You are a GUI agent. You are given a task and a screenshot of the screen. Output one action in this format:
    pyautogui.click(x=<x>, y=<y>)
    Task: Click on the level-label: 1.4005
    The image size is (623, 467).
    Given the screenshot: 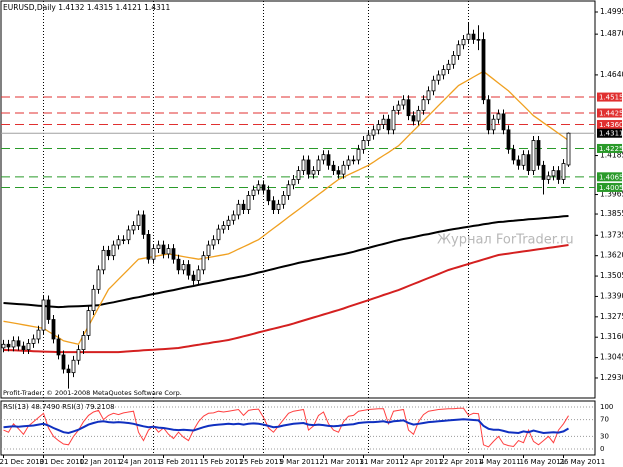 What is the action you would take?
    pyautogui.click(x=611, y=188)
    